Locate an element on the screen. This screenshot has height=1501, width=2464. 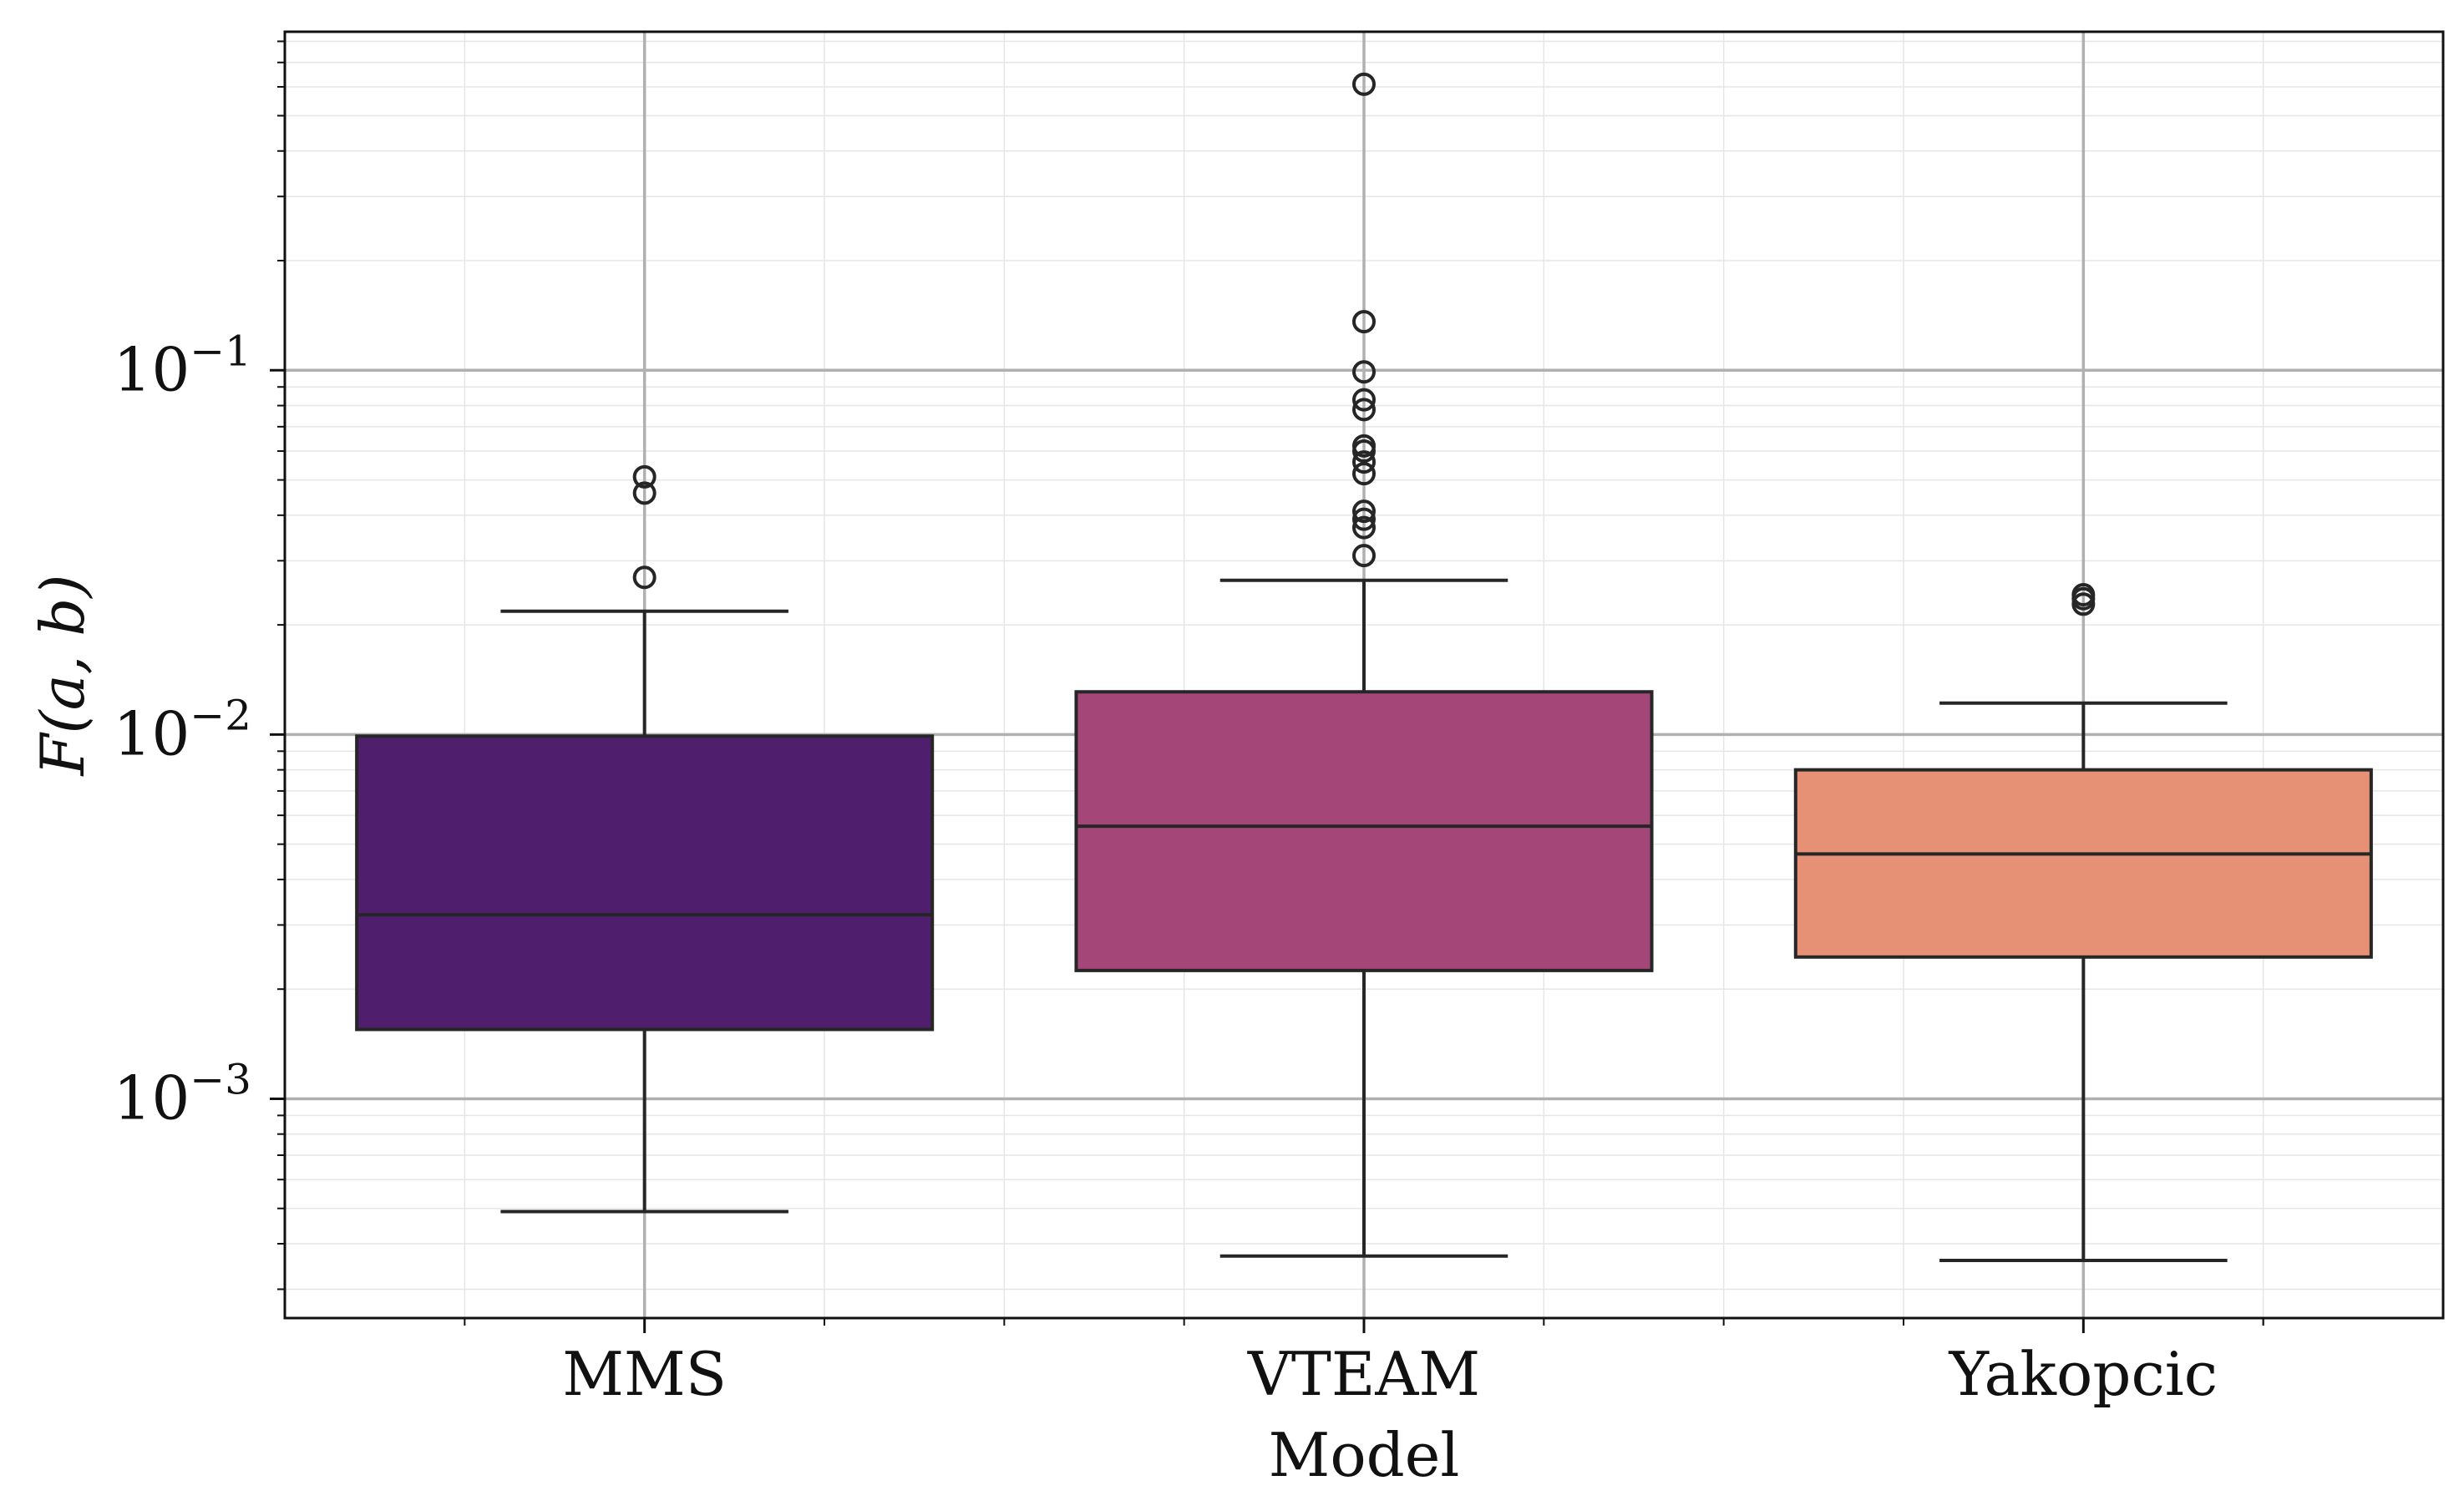
x-tick-labels: MMS VTEAM Yakopcic is located at coordinates (1390, 1374).